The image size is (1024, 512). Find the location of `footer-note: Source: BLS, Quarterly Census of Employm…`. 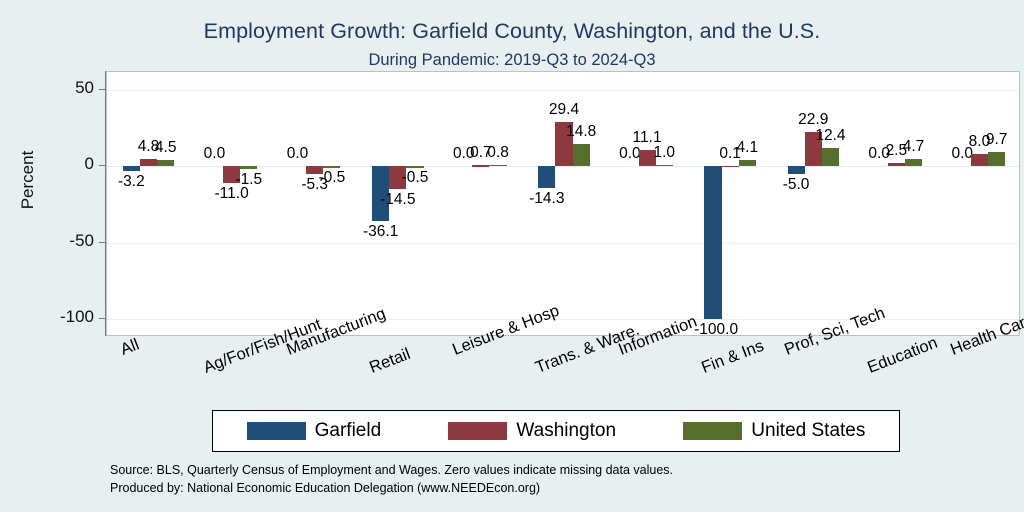

footer-note: Source: BLS, Quarterly Census of Employm… is located at coordinates (391, 479).